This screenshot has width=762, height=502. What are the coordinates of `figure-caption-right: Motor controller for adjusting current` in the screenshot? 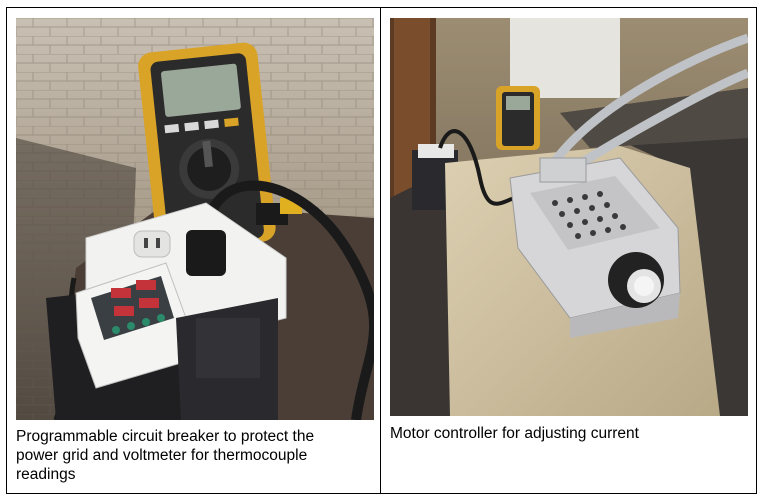 It's located at (514, 433).